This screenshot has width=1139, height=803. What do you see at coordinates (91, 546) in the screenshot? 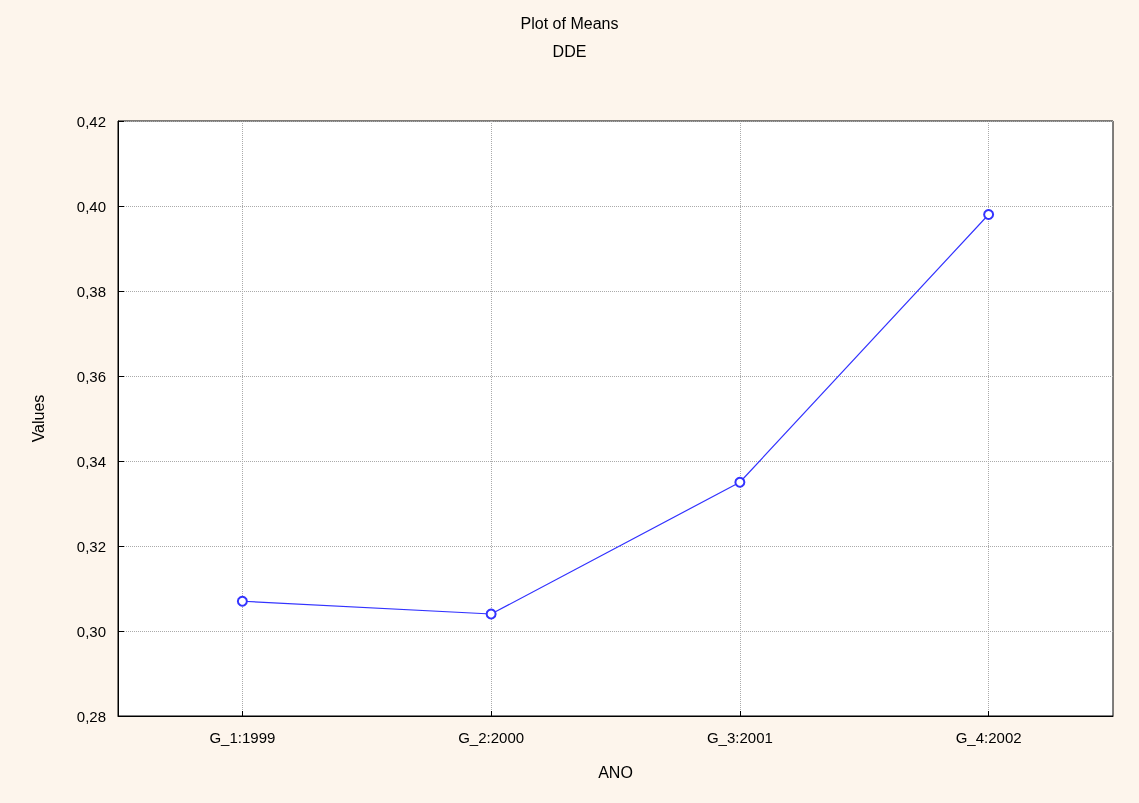
I see `y-tick-label: 0,32` at bounding box center [91, 546].